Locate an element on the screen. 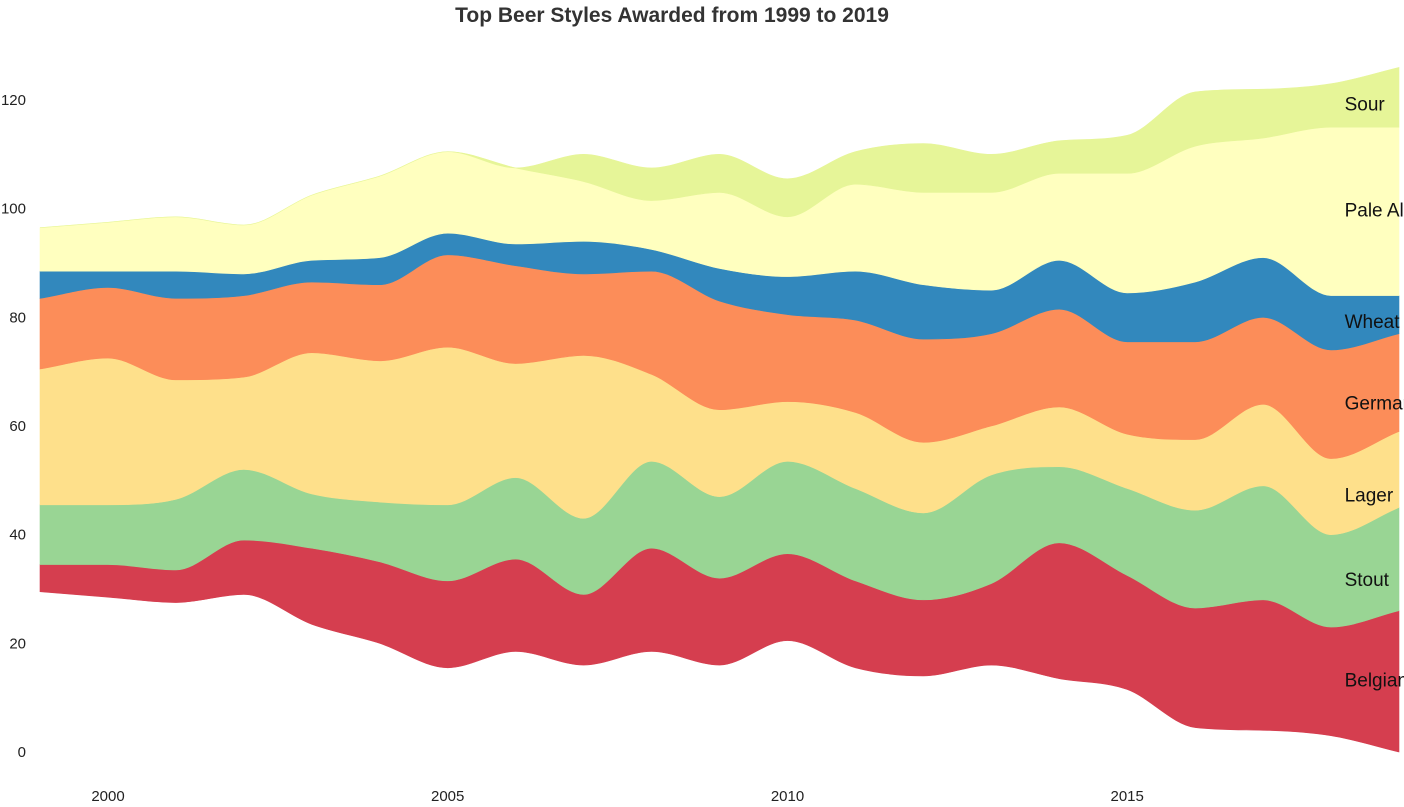  x-axis: 2000 2005 2010 2015 is located at coordinates (617, 796).